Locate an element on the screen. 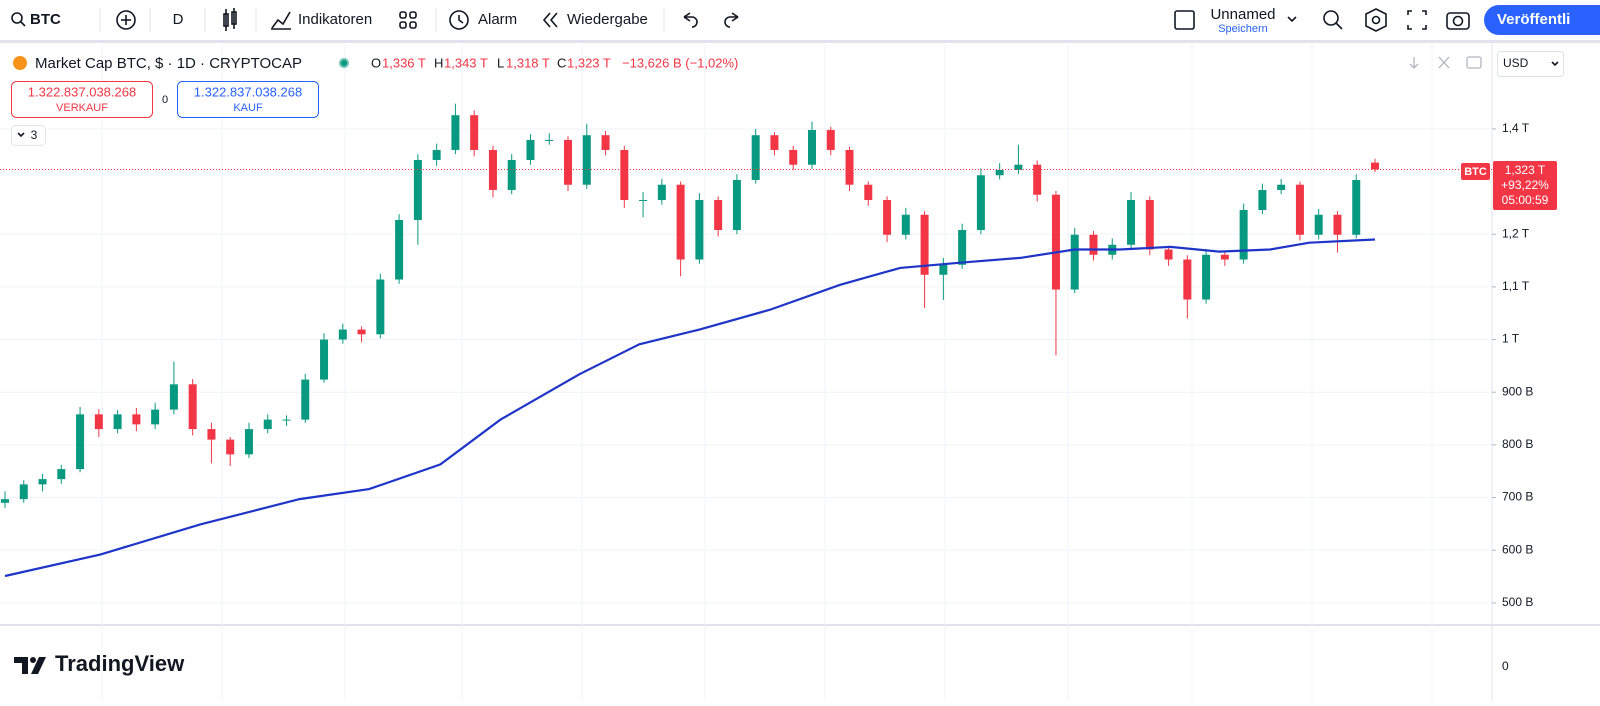  compare-button is located at coordinates (126, 20).